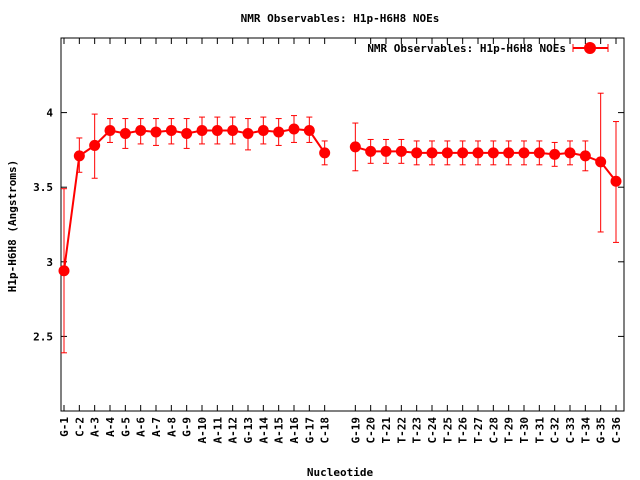 This screenshot has width=640, height=480. What do you see at coordinates (263, 430) in the screenshot?
I see `x-tick-label: A-14` at bounding box center [263, 430].